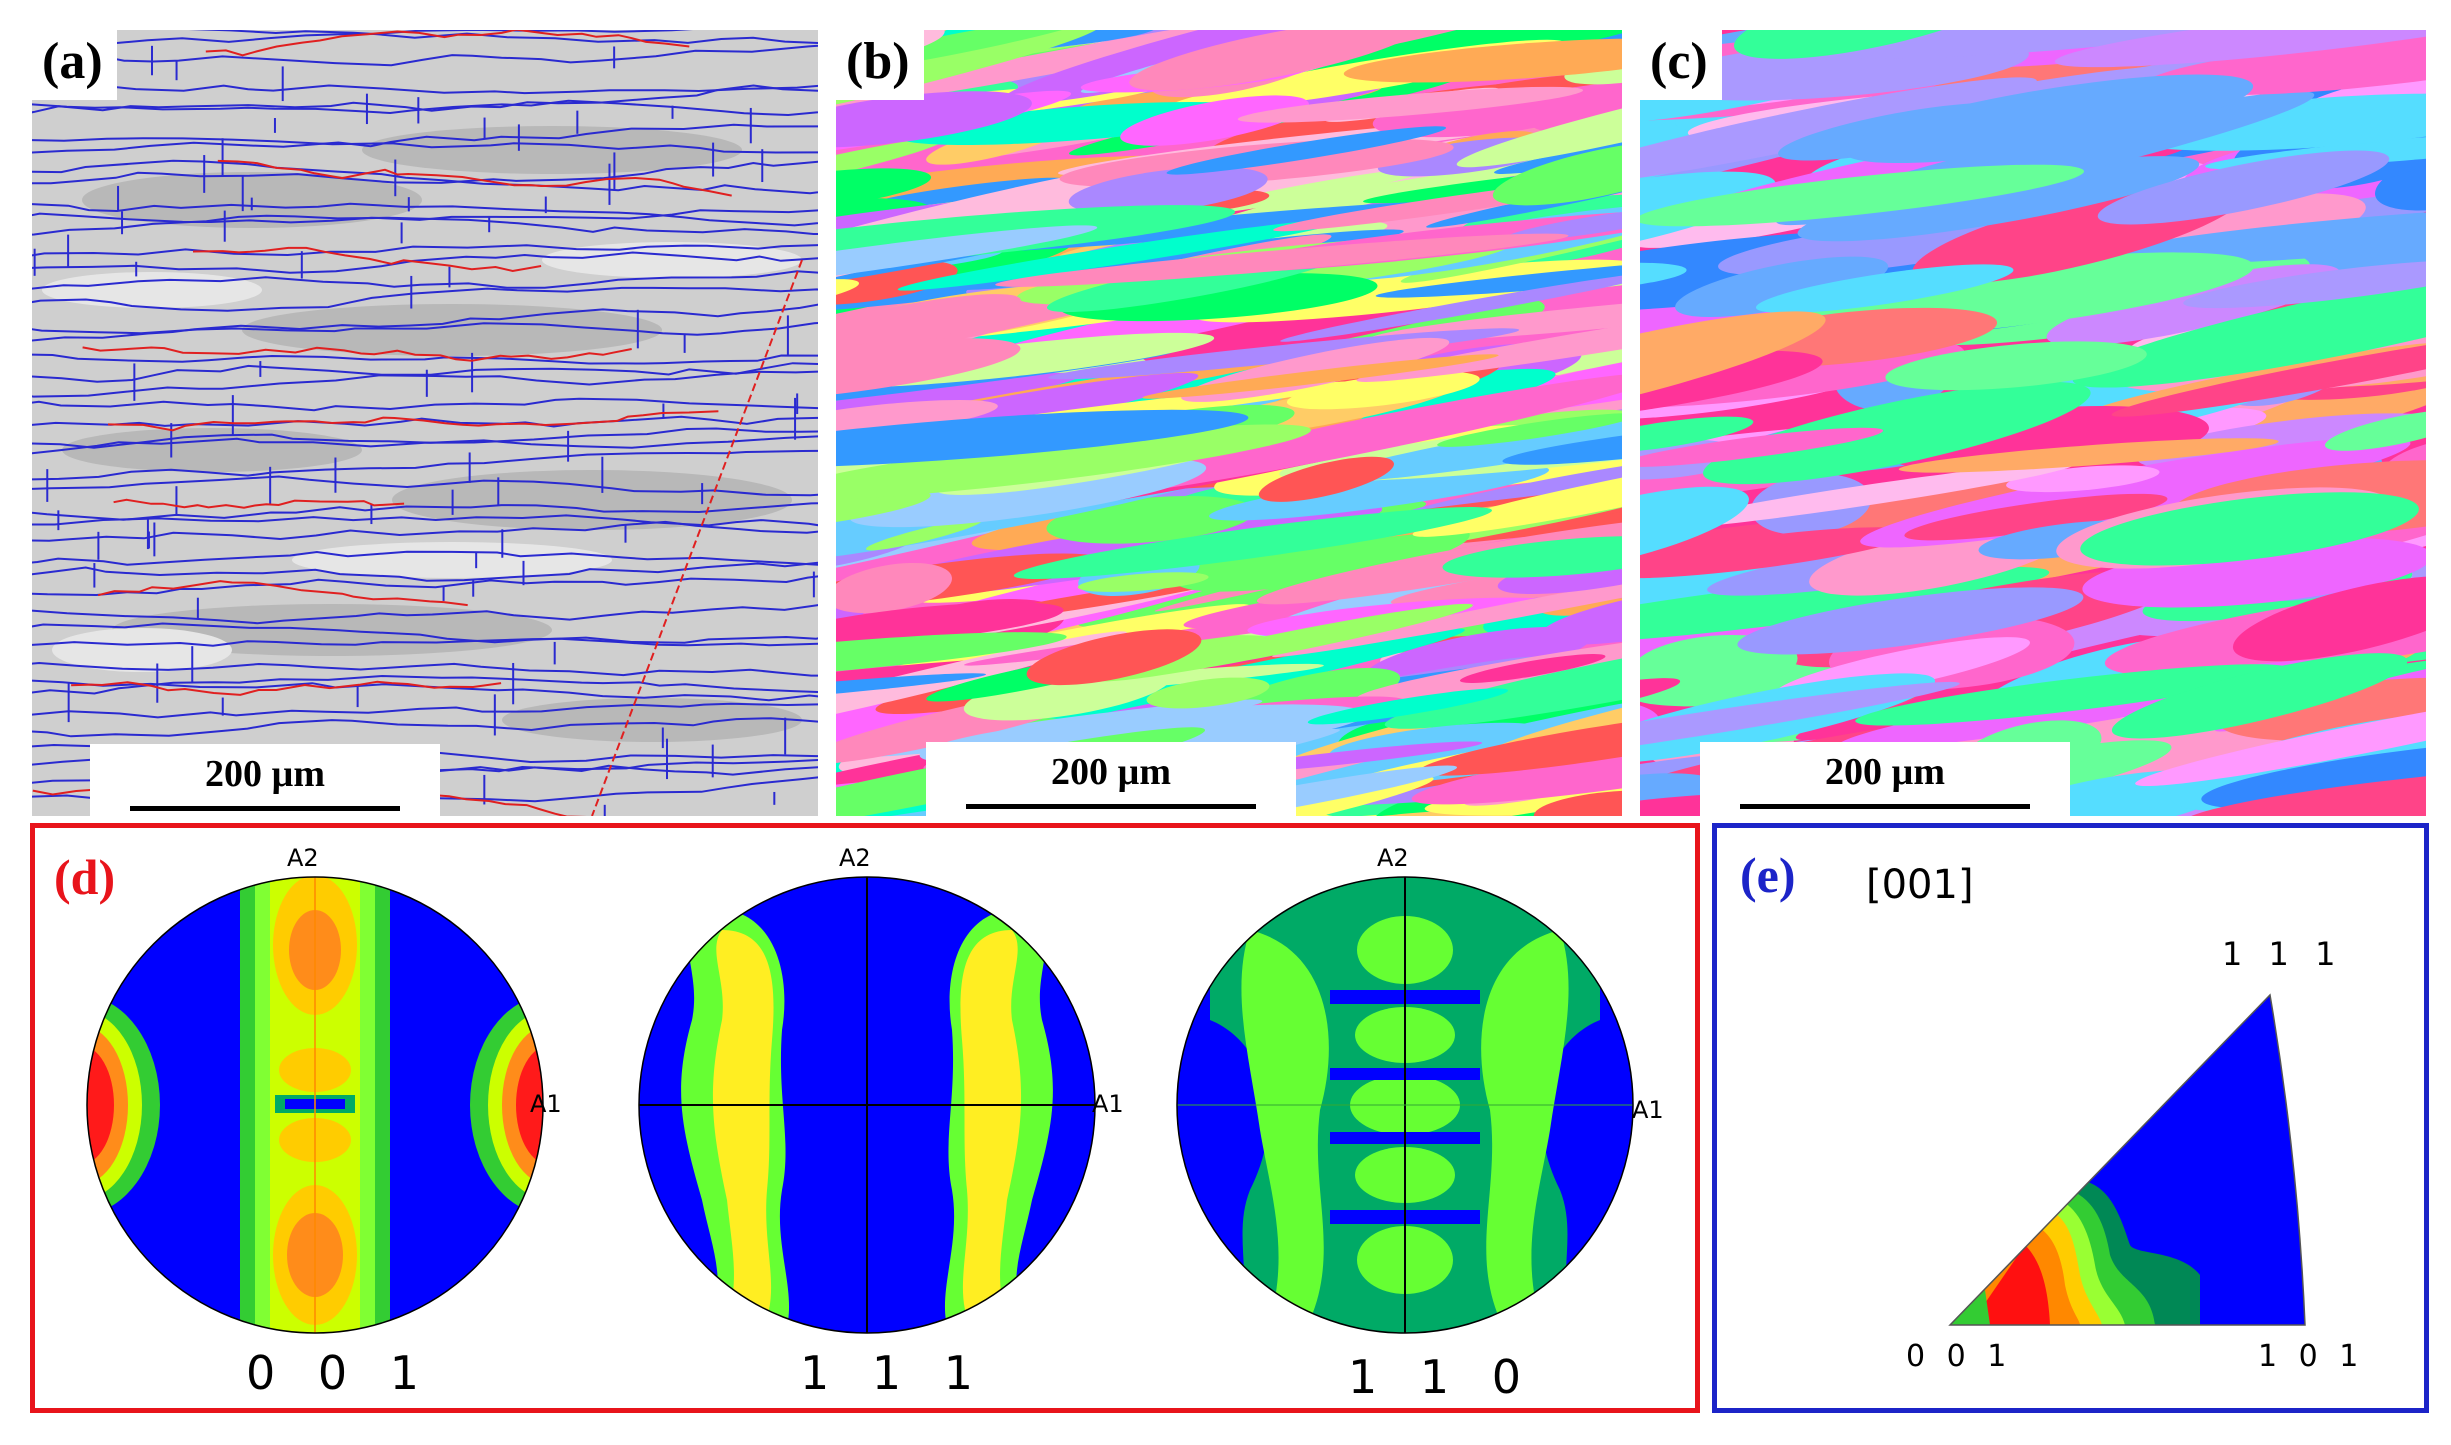 The image size is (2451, 1445). What do you see at coordinates (2070, 1118) in the screenshot?
I see `inverse-pole-figure-frame` at bounding box center [2070, 1118].